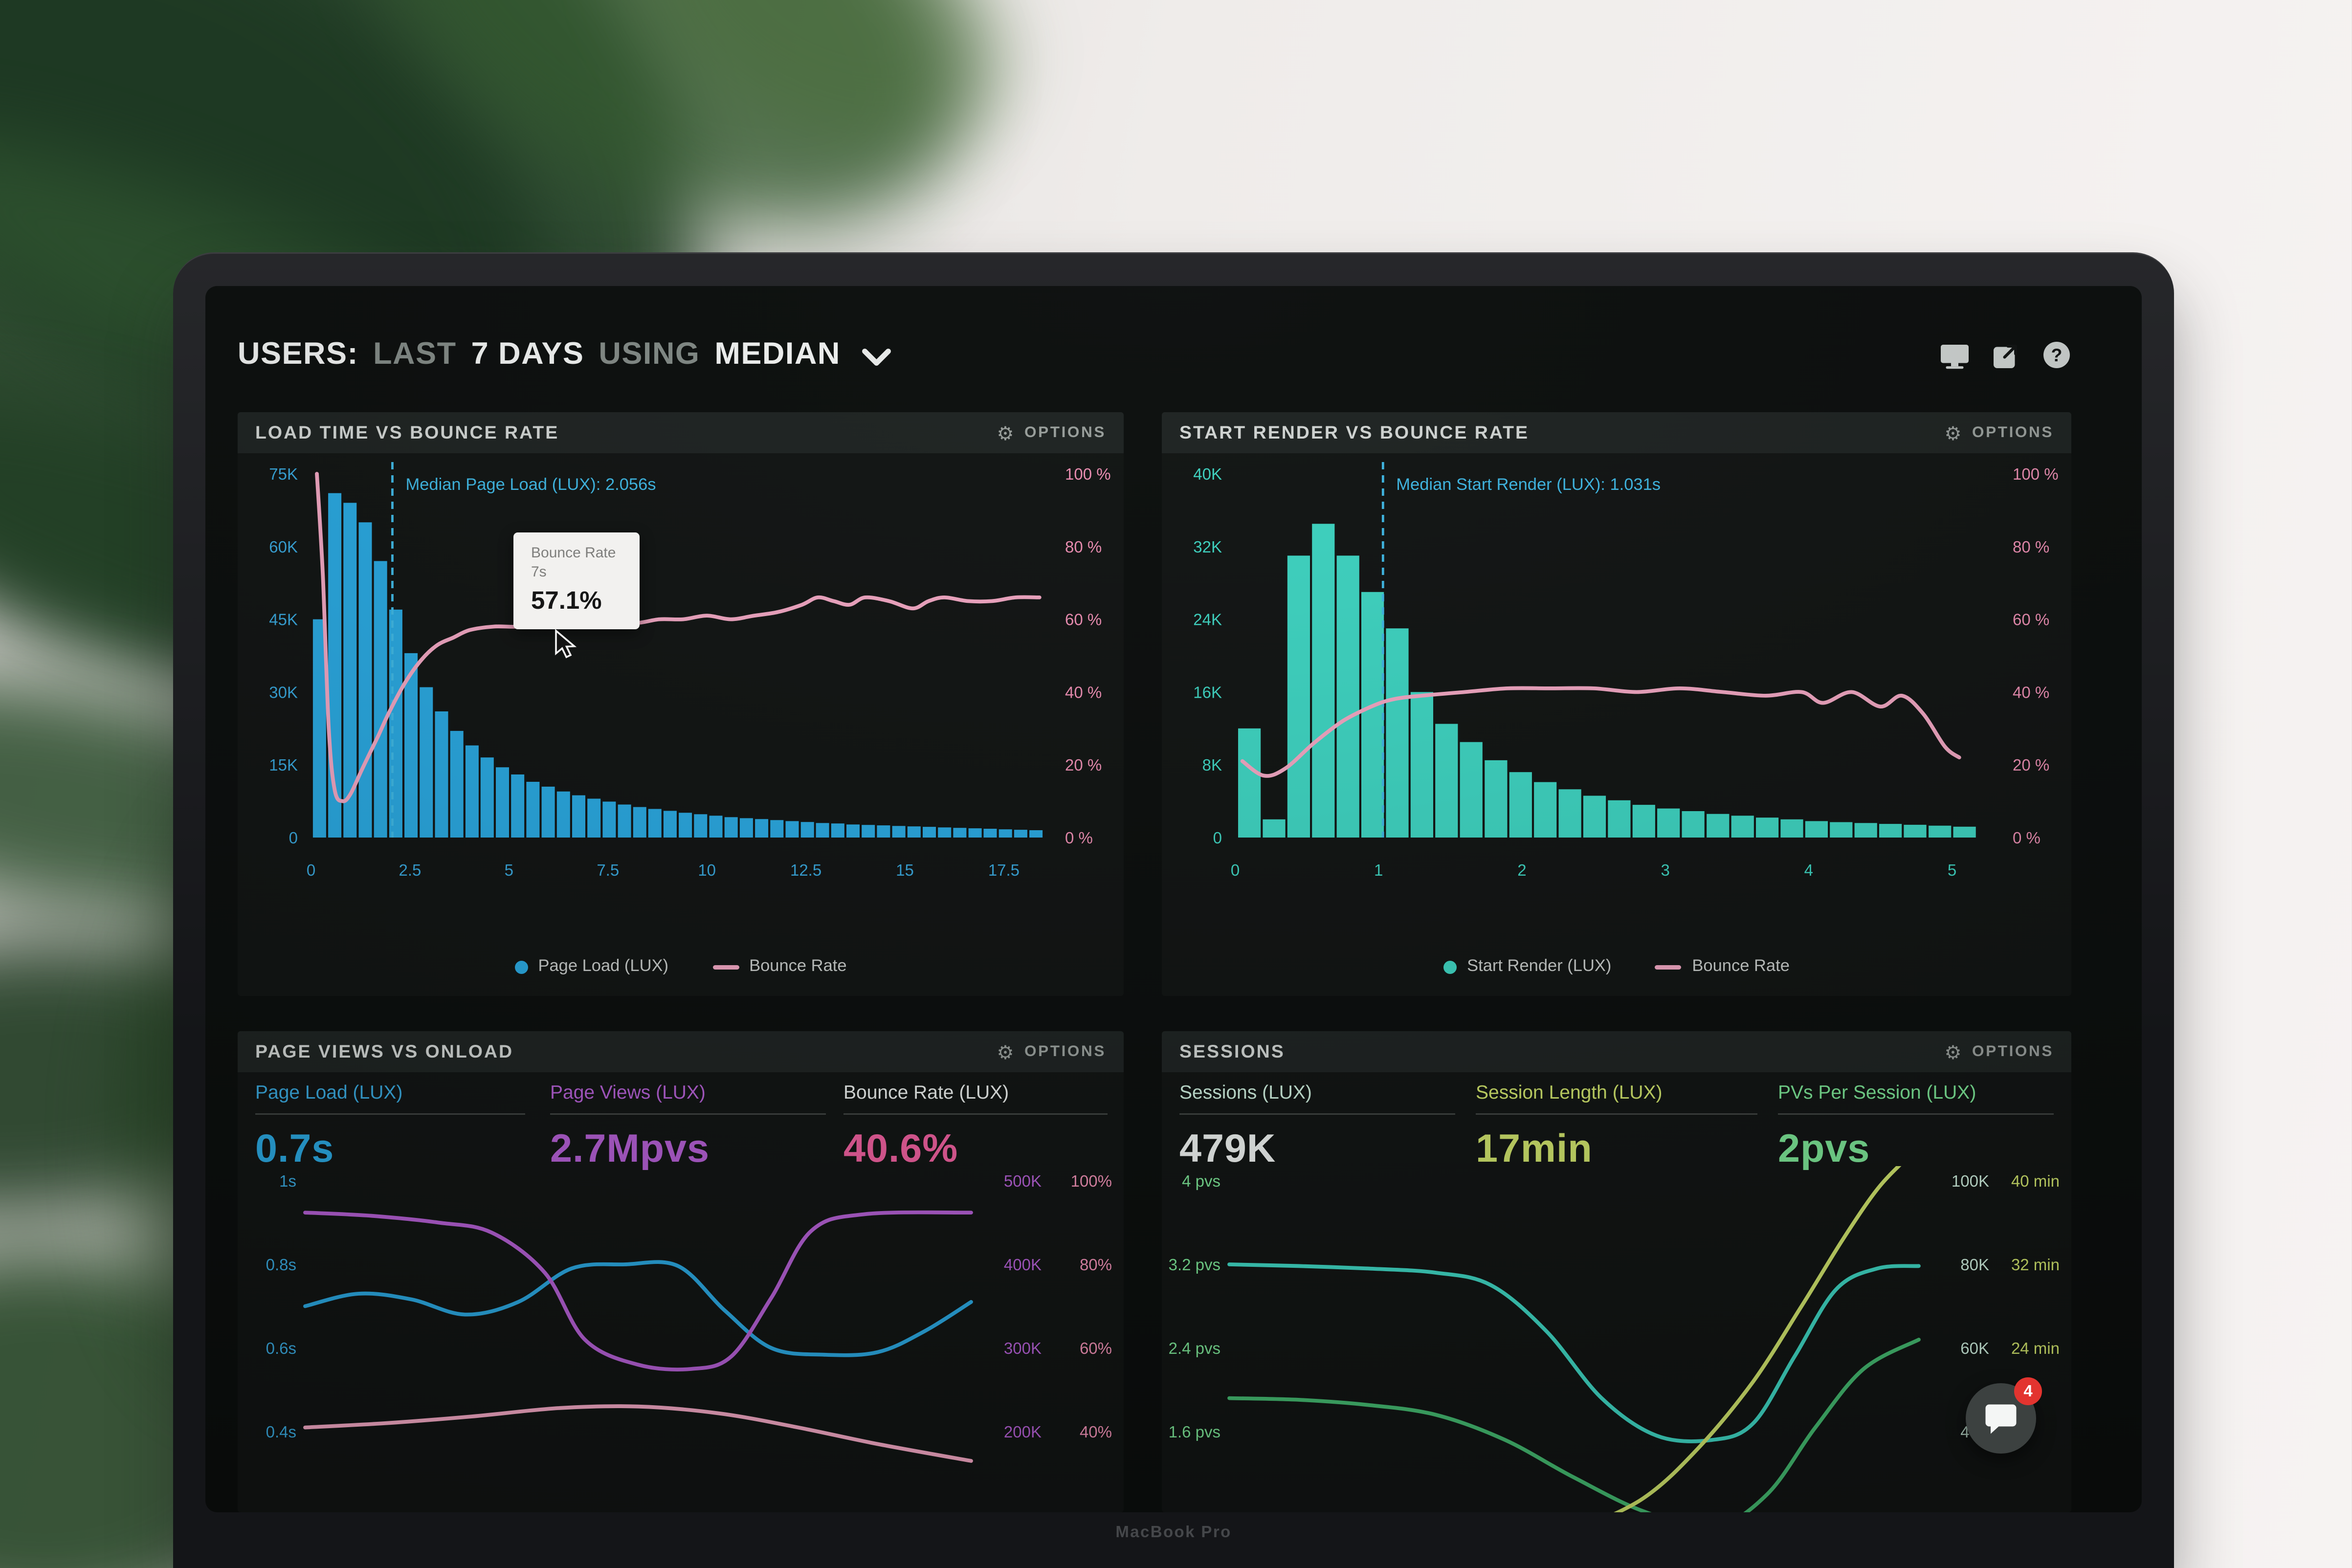  Describe the element at coordinates (390, 1098) in the screenshot. I see `metric-label: Page Load (LUX)` at that location.